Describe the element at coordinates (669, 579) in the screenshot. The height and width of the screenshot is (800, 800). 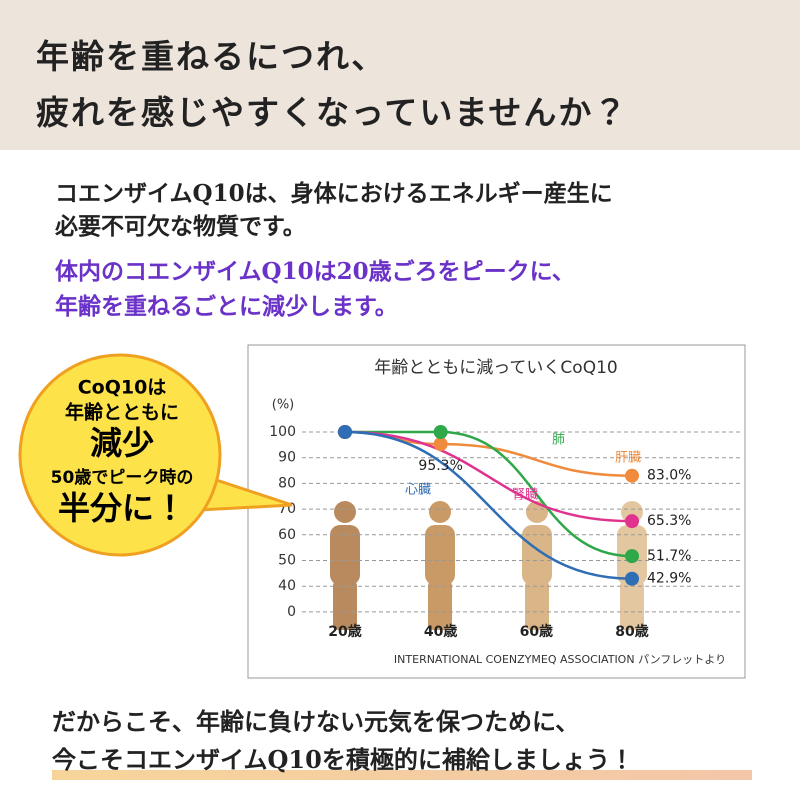
I see `value-label: 42.9%` at that location.